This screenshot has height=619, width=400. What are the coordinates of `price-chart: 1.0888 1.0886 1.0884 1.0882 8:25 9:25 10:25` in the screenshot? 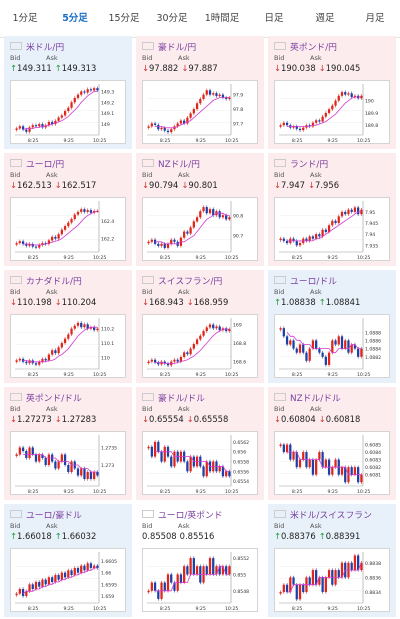 It's located at (332, 346).